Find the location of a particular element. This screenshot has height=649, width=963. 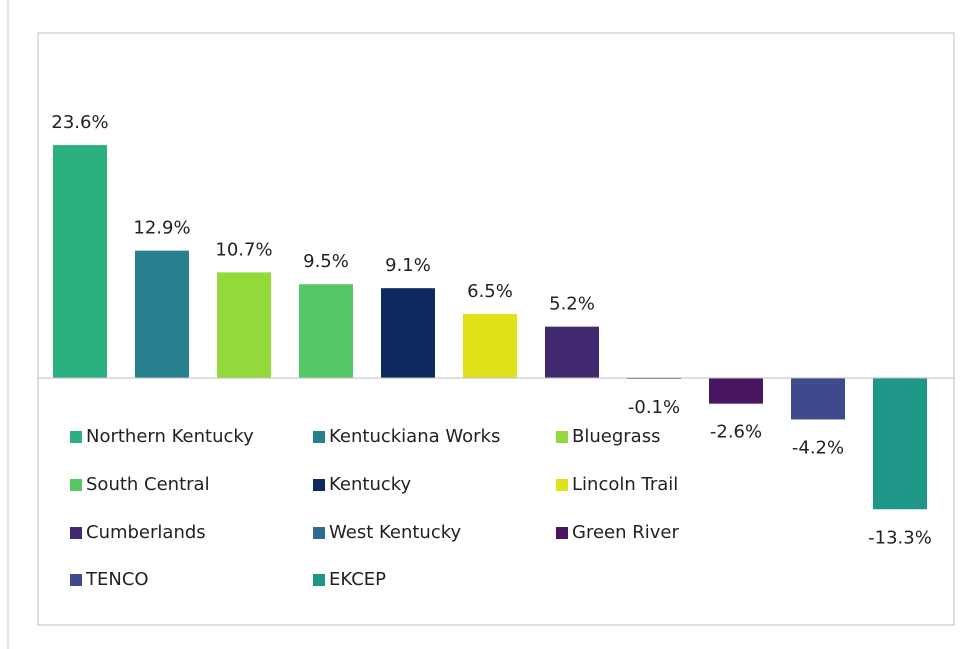

legend-label: EKCEP is located at coordinates (357, 579).